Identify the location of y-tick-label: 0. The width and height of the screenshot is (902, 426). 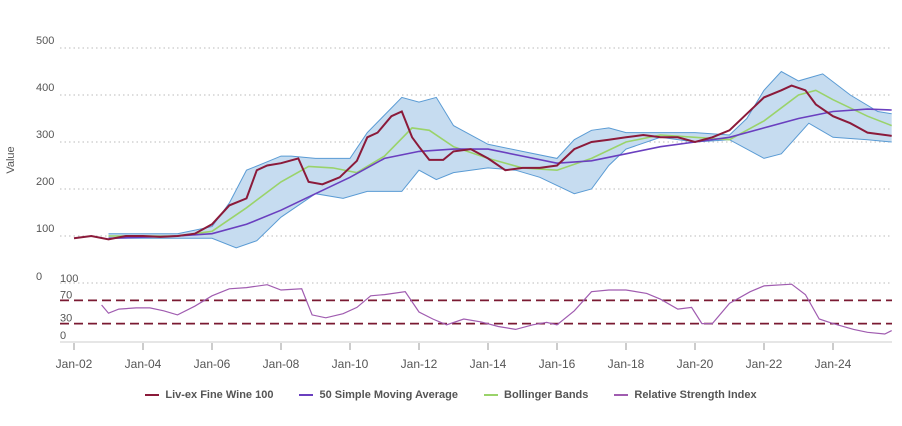
(39, 277).